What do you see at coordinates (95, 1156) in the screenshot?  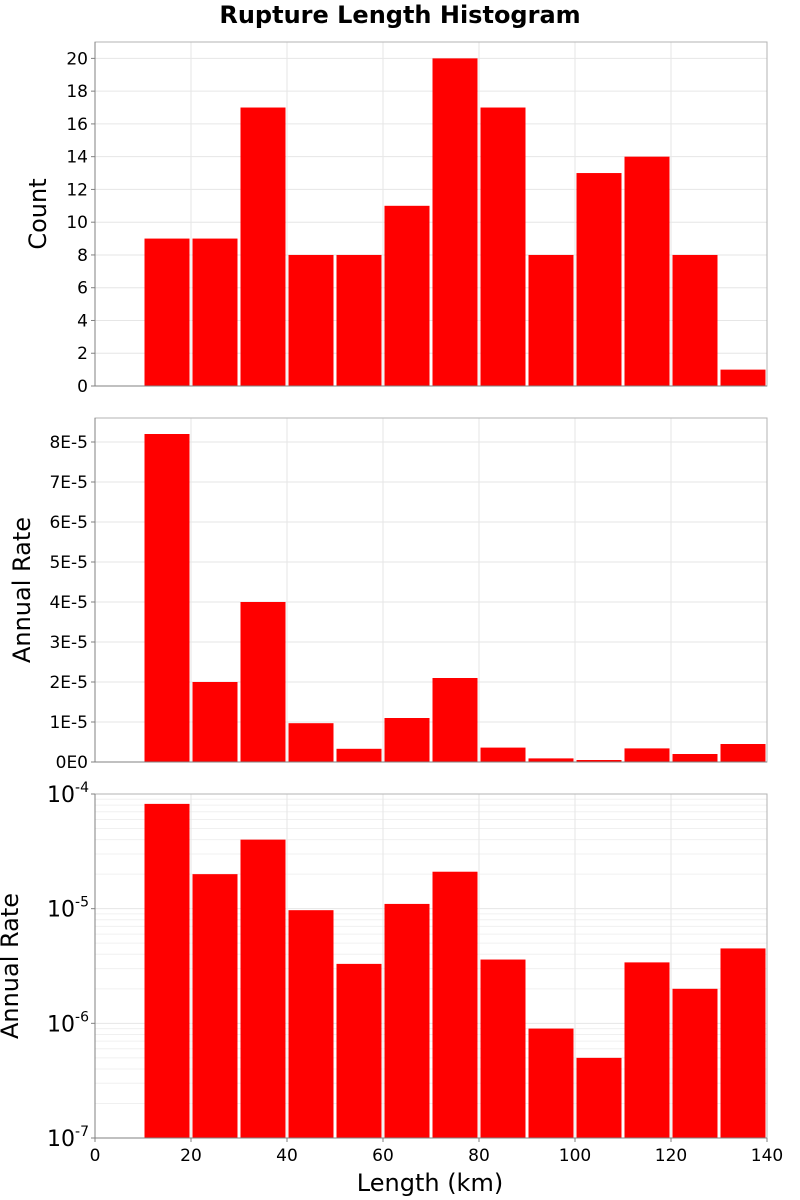 I see `x-tick-label: 0` at bounding box center [95, 1156].